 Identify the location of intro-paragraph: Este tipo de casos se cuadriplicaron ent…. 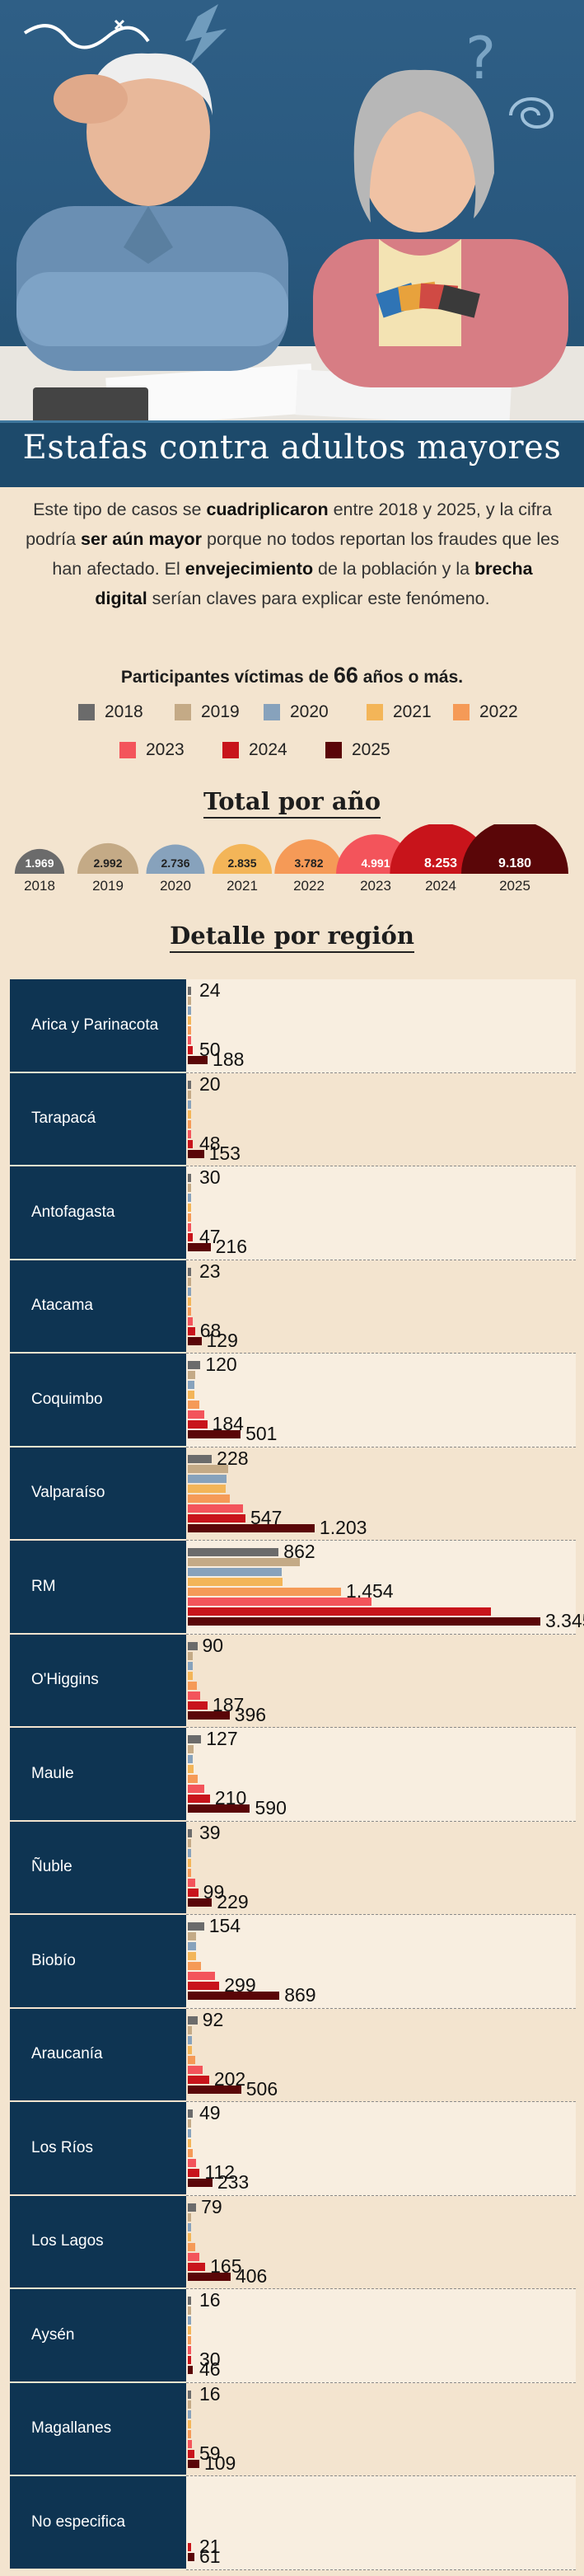
(292, 554).